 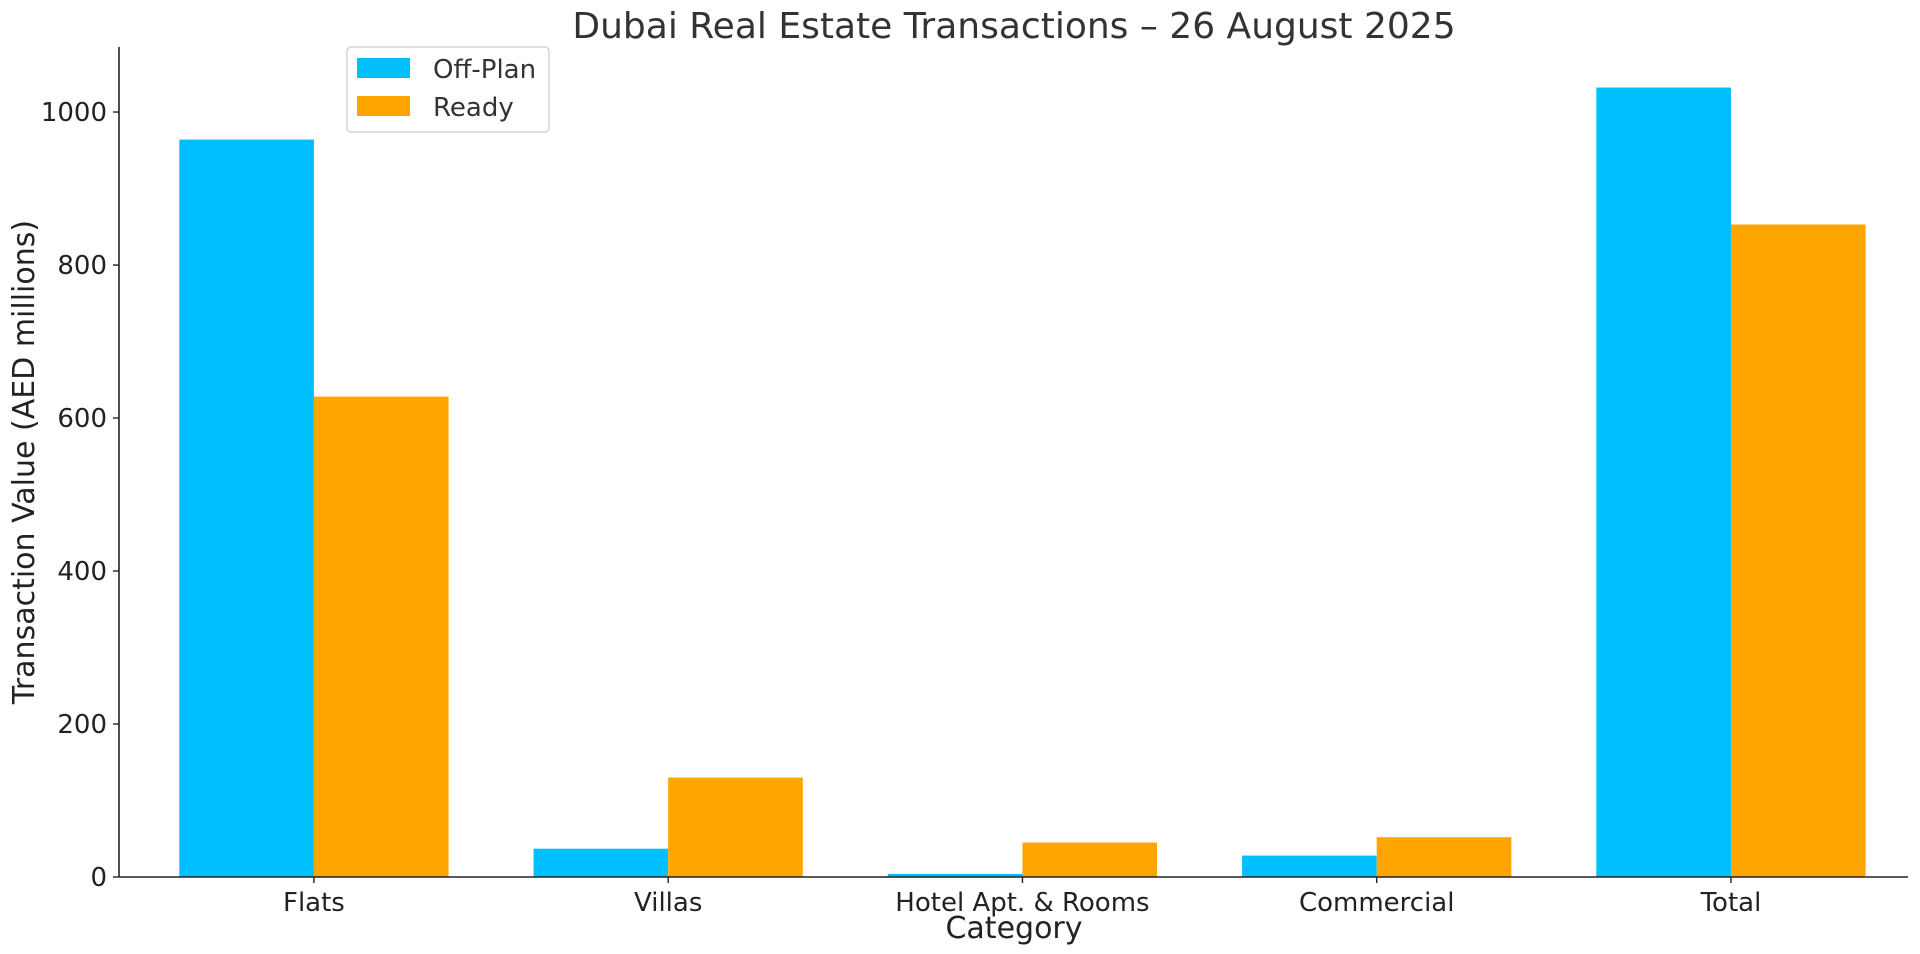 I want to click on y-tick-label: 400, so click(x=82, y=572).